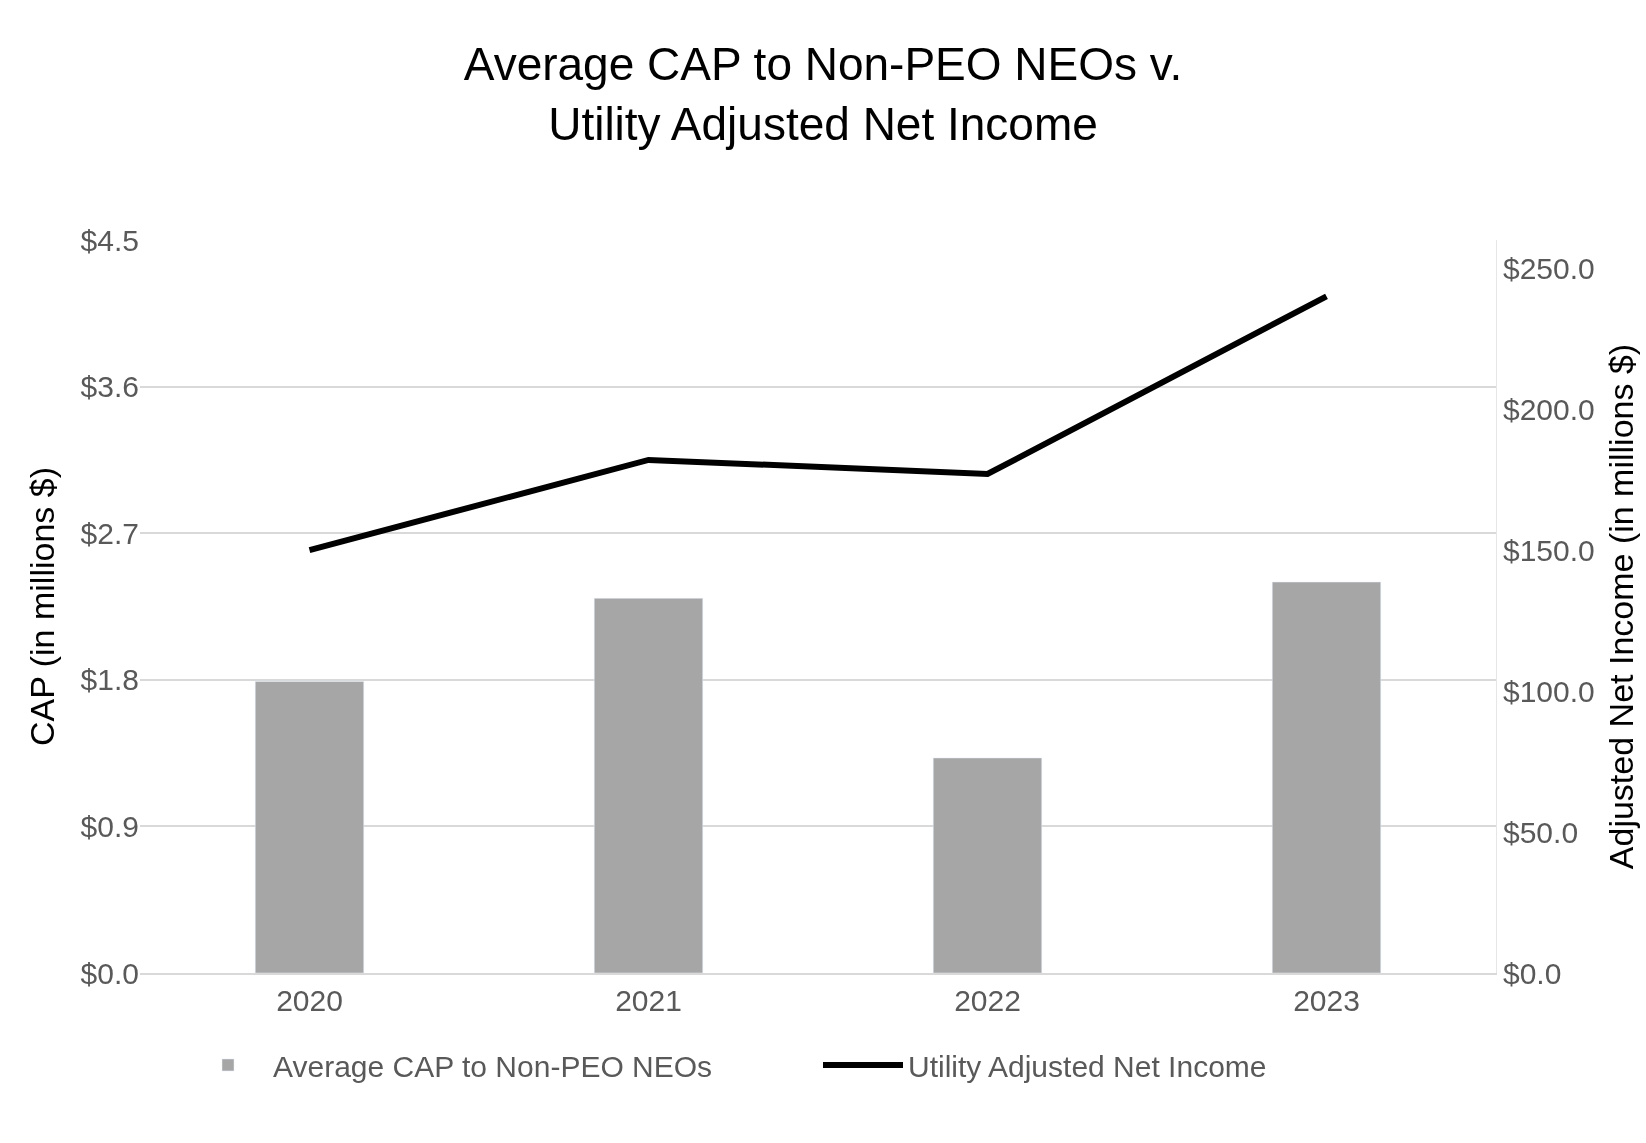 Image resolution: width=1646 pixels, height=1143 pixels. I want to click on x-tick-label: 2020, so click(309, 1000).